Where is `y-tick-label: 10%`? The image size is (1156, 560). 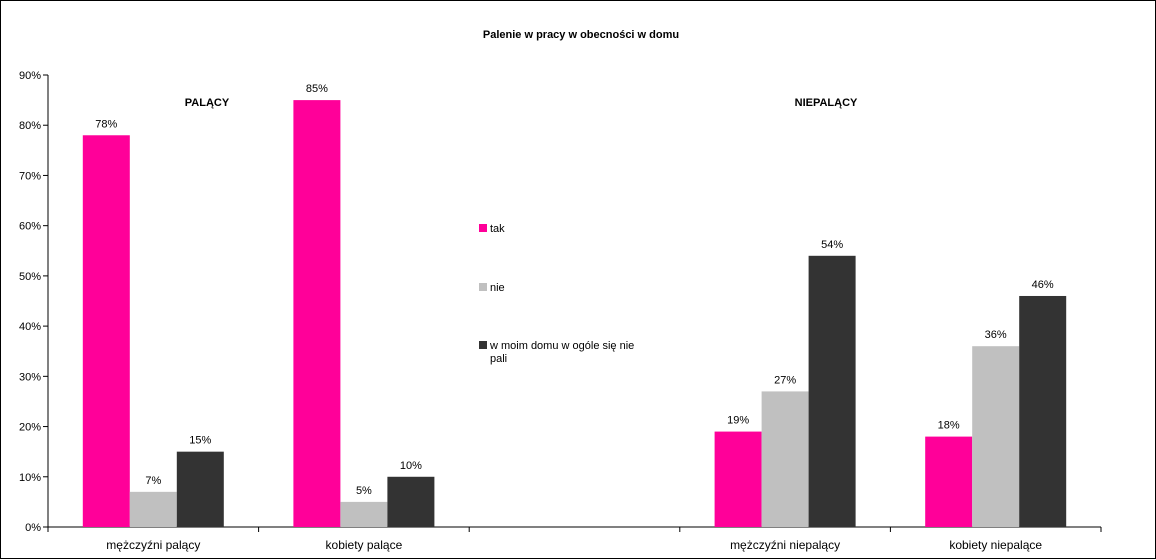 y-tick-label: 10% is located at coordinates (30, 478).